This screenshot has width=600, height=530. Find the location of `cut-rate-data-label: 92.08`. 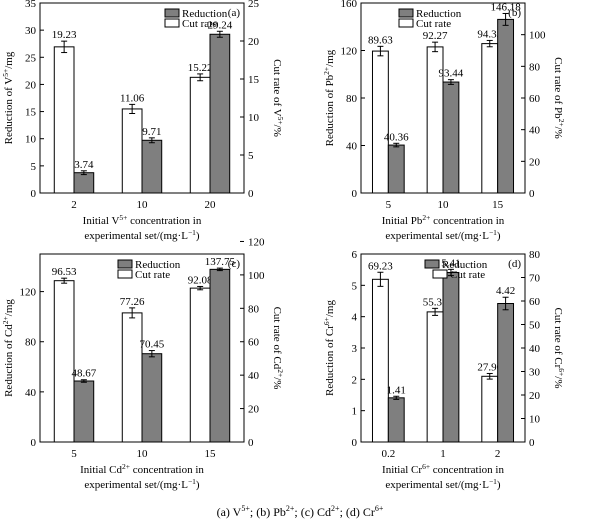

cut-rate-data-label: 92.08 is located at coordinates (200, 280).